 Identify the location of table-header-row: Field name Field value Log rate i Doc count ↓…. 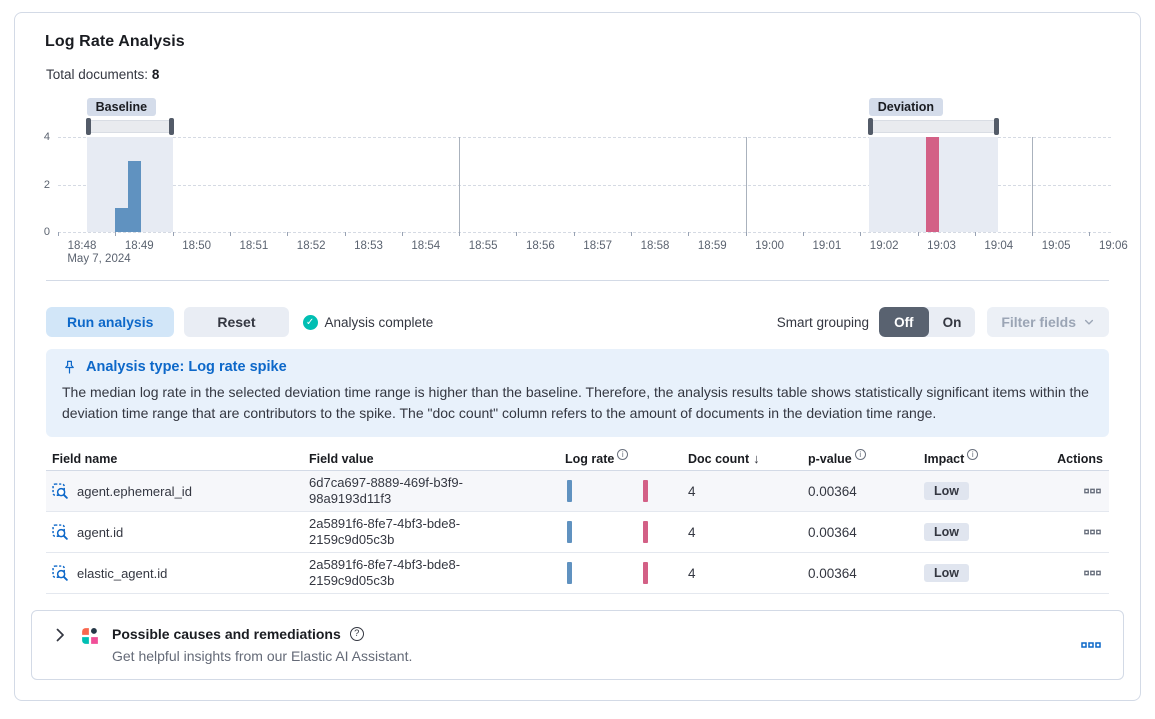
(577, 459).